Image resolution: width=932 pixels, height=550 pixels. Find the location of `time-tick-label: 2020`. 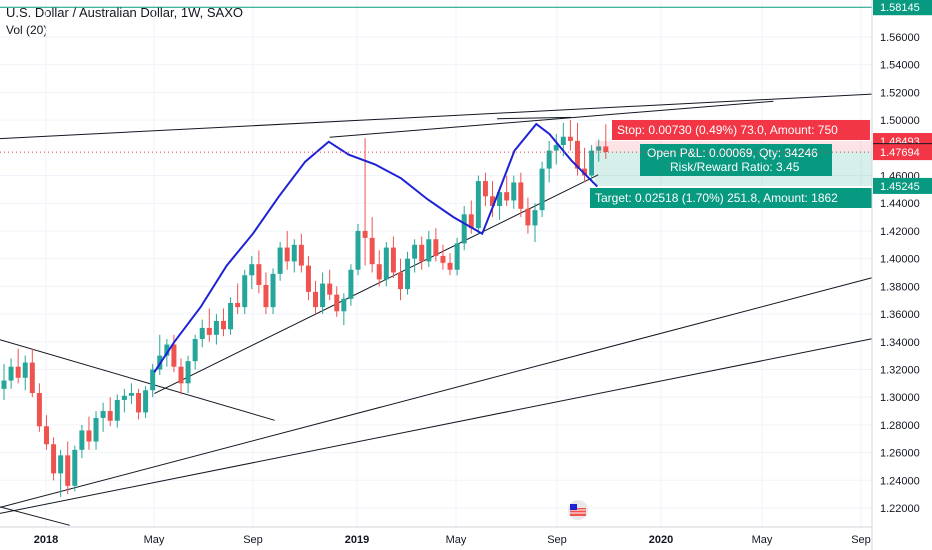

time-tick-label: 2020 is located at coordinates (661, 540).